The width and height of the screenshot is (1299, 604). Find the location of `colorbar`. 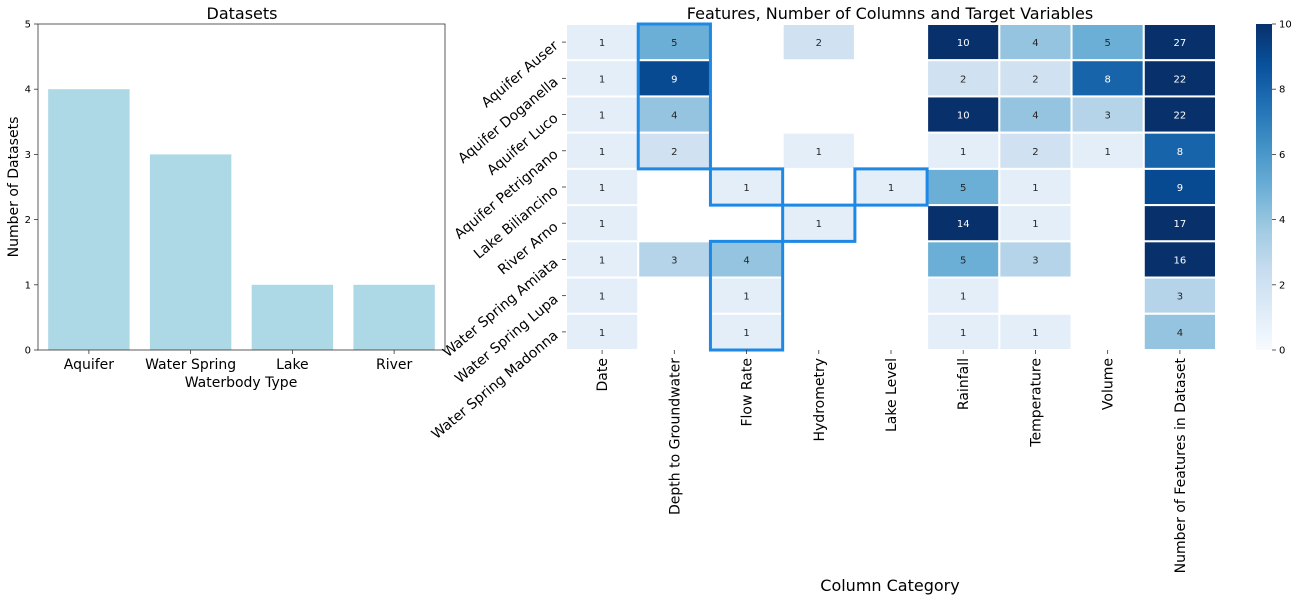

colorbar is located at coordinates (1264, 187).